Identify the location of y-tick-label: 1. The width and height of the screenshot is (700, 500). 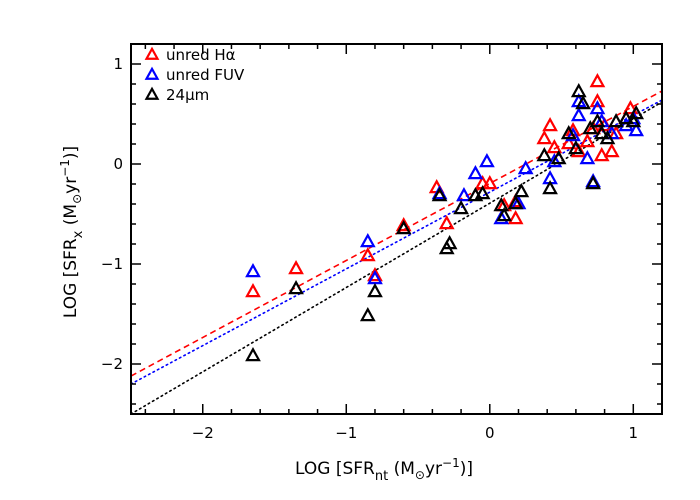
(118, 64).